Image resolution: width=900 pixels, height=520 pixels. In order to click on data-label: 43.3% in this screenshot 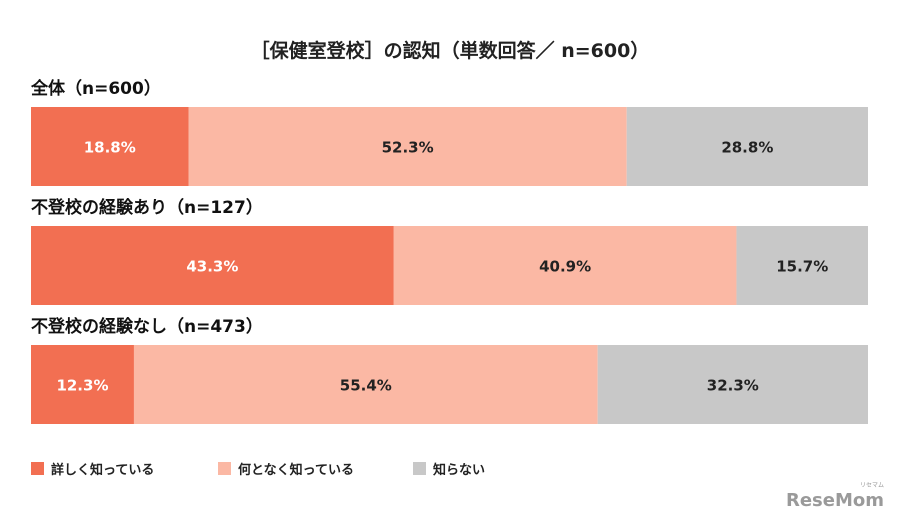, I will do `click(212, 267)`.